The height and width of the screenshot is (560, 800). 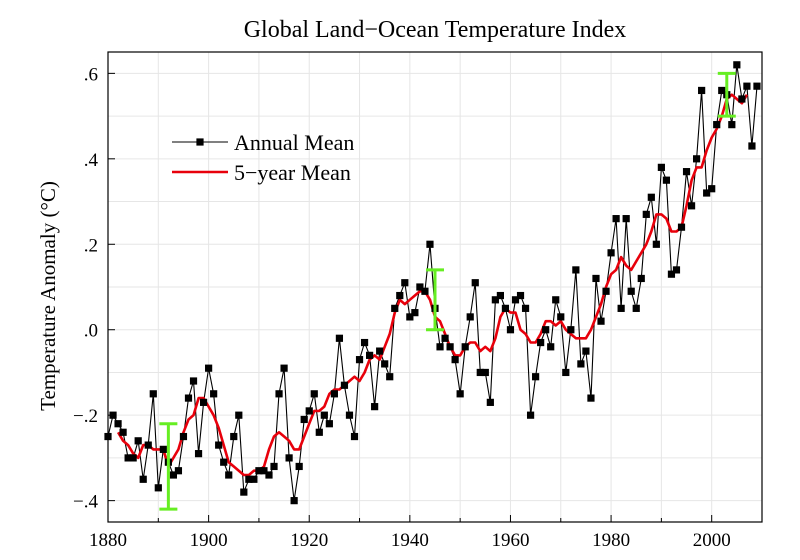 What do you see at coordinates (108, 540) in the screenshot?
I see `x-tick-label: 1880` at bounding box center [108, 540].